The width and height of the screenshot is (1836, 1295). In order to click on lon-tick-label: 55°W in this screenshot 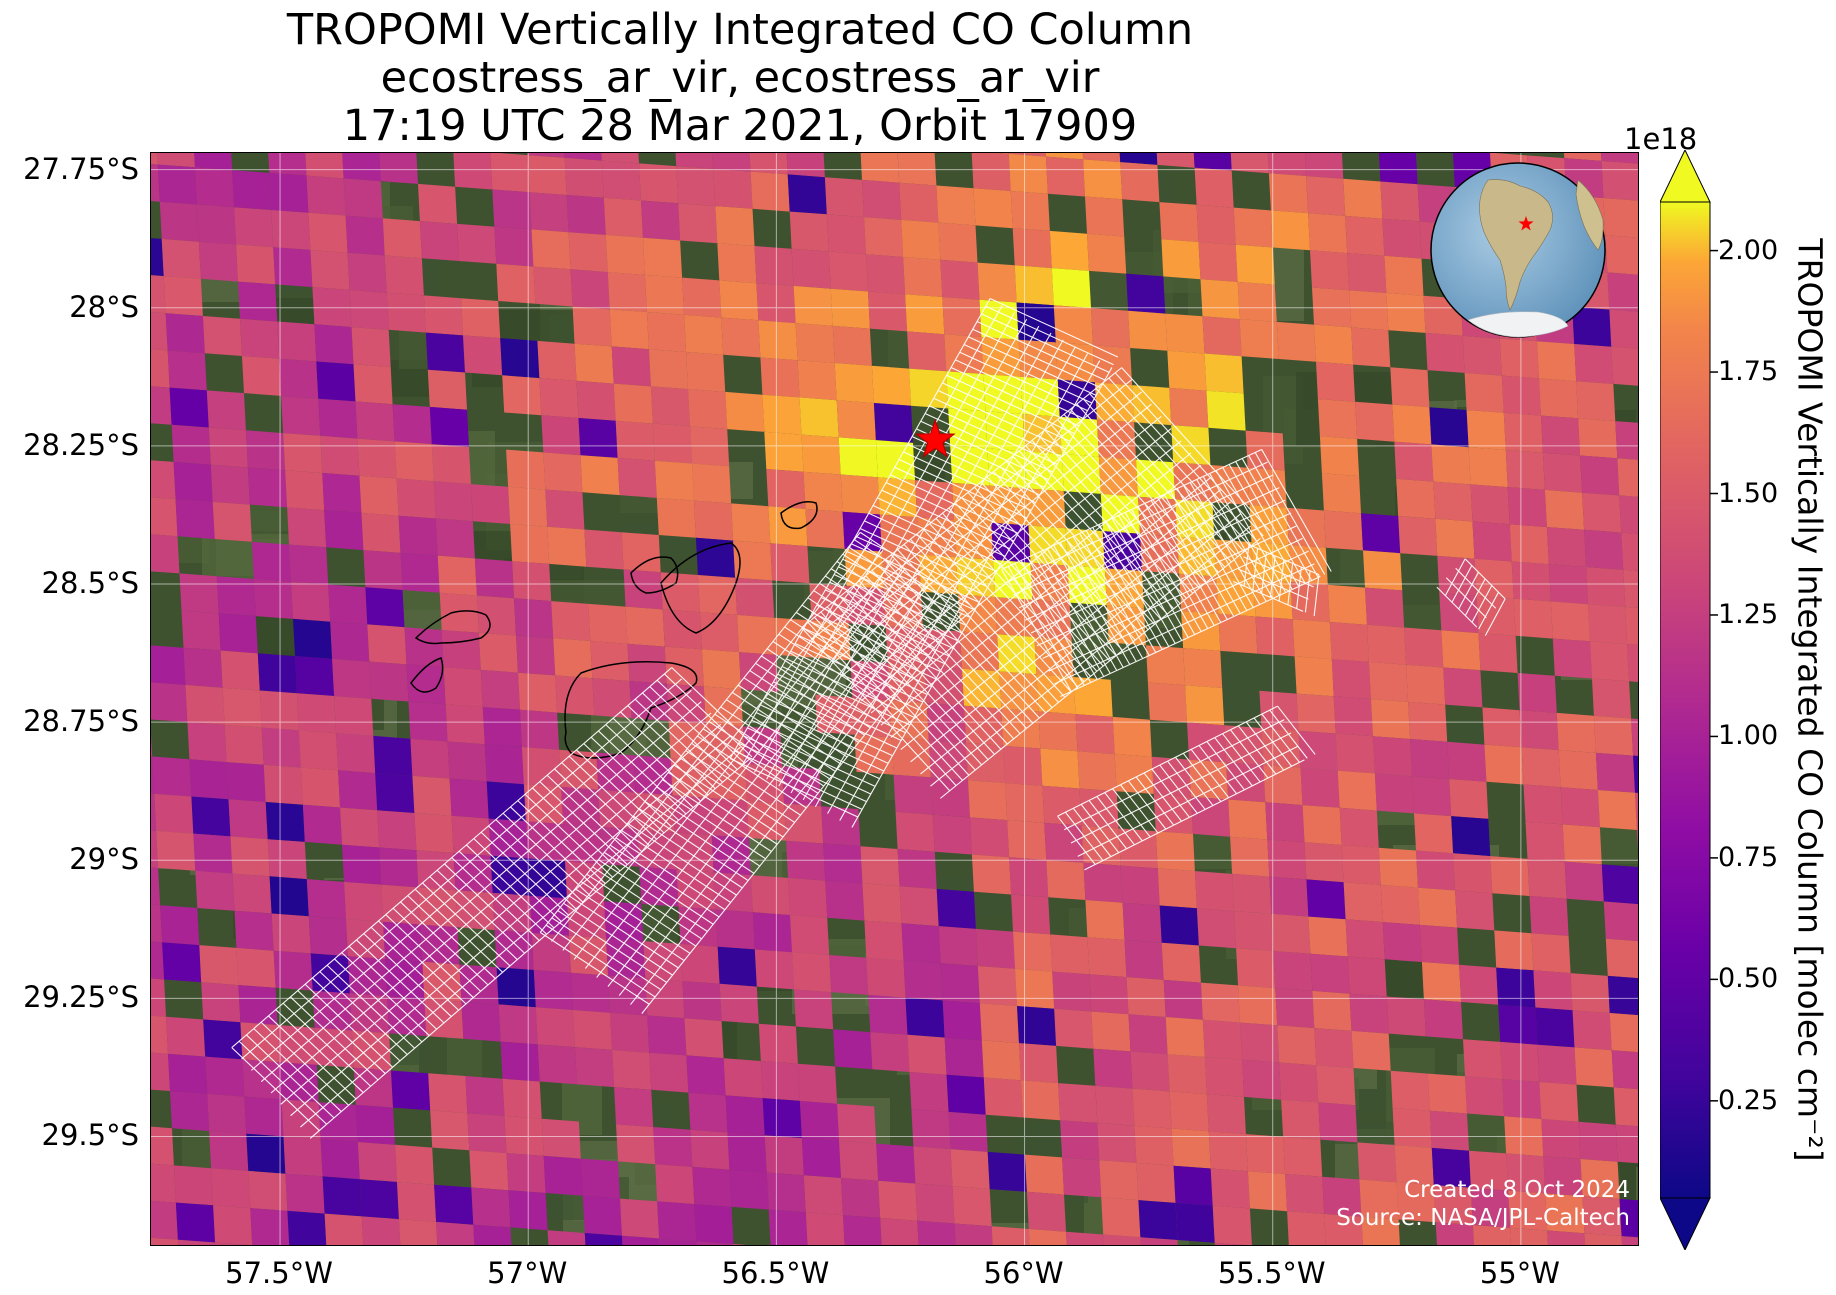, I will do `click(1519, 1273)`.